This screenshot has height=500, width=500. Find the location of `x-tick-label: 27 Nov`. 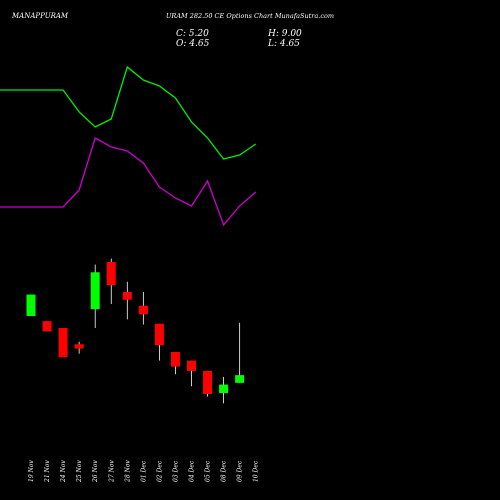

x-tick-label: 27 Nov is located at coordinates (111, 471).